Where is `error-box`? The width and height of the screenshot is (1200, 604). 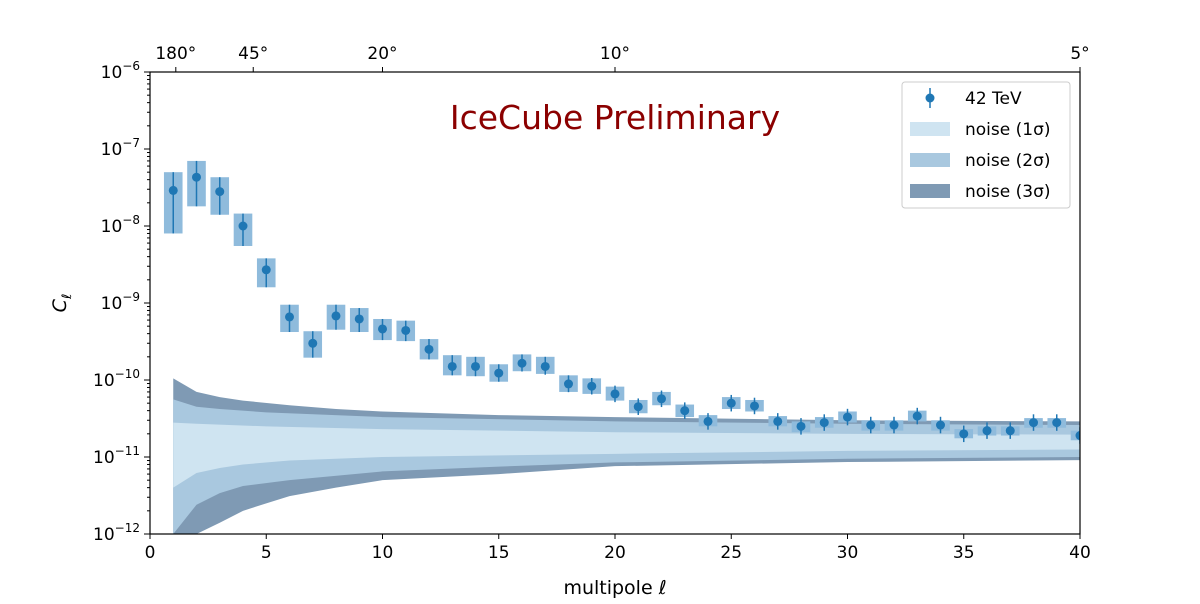
error-box is located at coordinates (1075, 435).